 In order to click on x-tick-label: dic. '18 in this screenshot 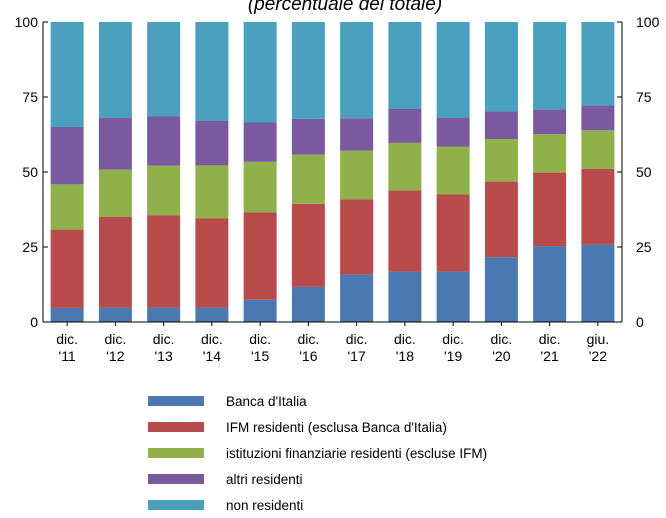, I will do `click(405, 347)`.